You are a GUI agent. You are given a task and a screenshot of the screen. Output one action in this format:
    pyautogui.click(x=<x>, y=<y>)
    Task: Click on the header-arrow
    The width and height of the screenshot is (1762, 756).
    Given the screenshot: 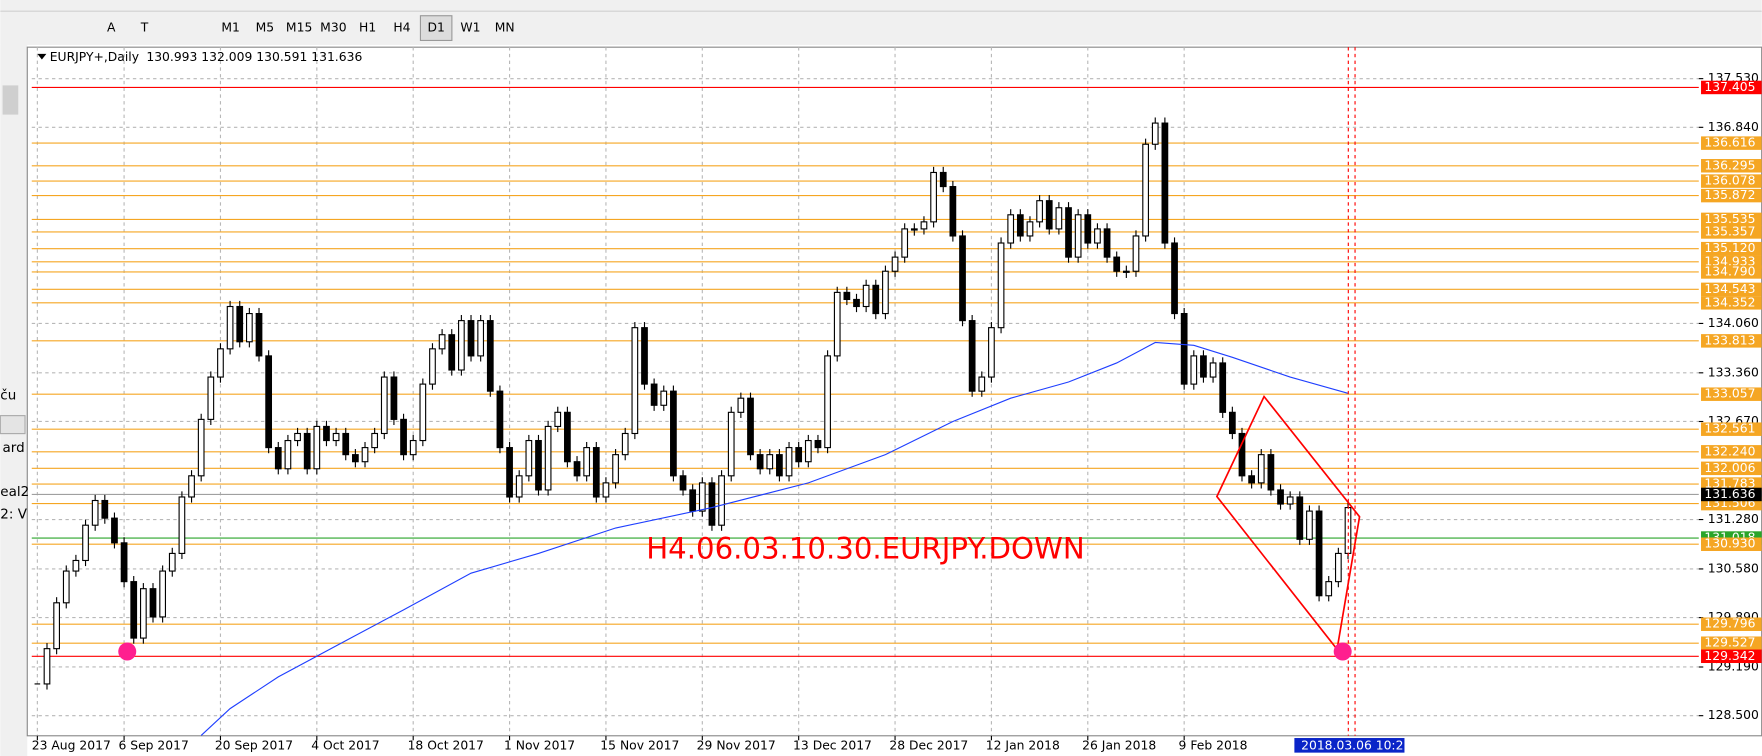 What is the action you would take?
    pyautogui.click(x=42, y=56)
    